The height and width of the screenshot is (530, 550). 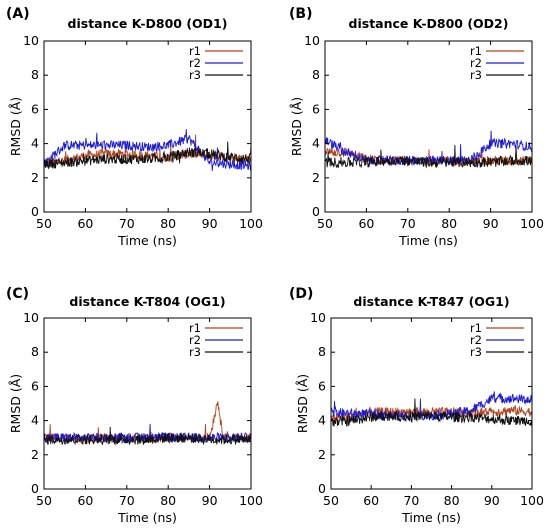 I want to click on chart-title: distance K-T804 (OG1), so click(x=147, y=301).